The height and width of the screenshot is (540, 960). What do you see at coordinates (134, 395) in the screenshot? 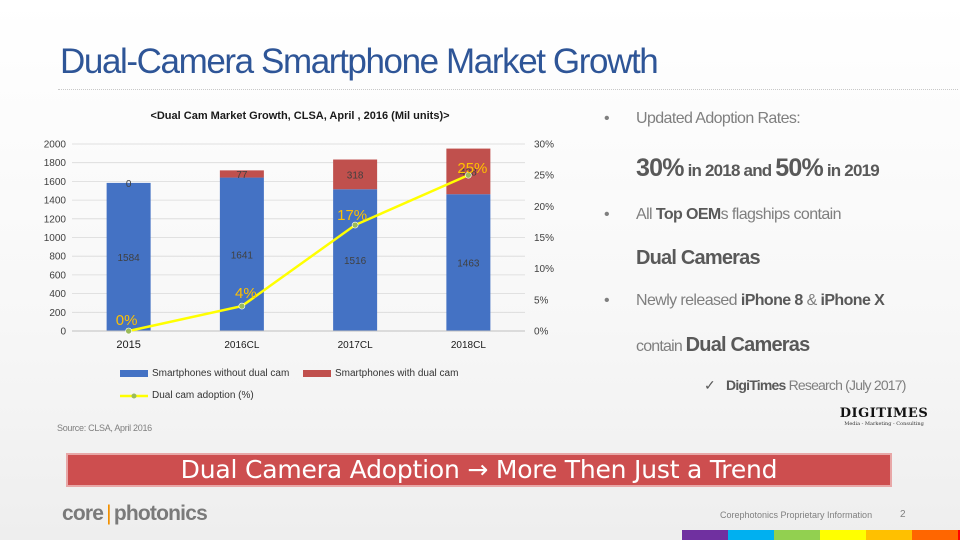
I see `legend-swatch-adoption` at bounding box center [134, 395].